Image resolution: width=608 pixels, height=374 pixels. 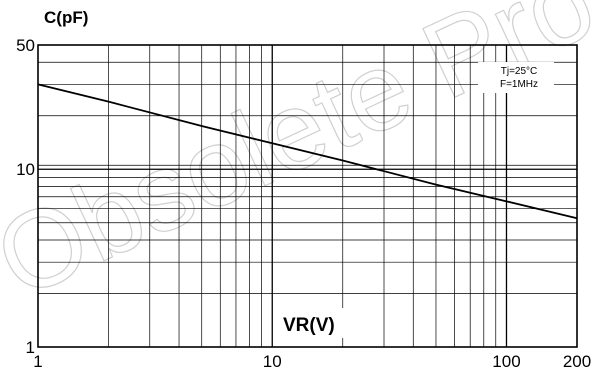 I want to click on x-tick-label: 10, so click(x=272, y=361).